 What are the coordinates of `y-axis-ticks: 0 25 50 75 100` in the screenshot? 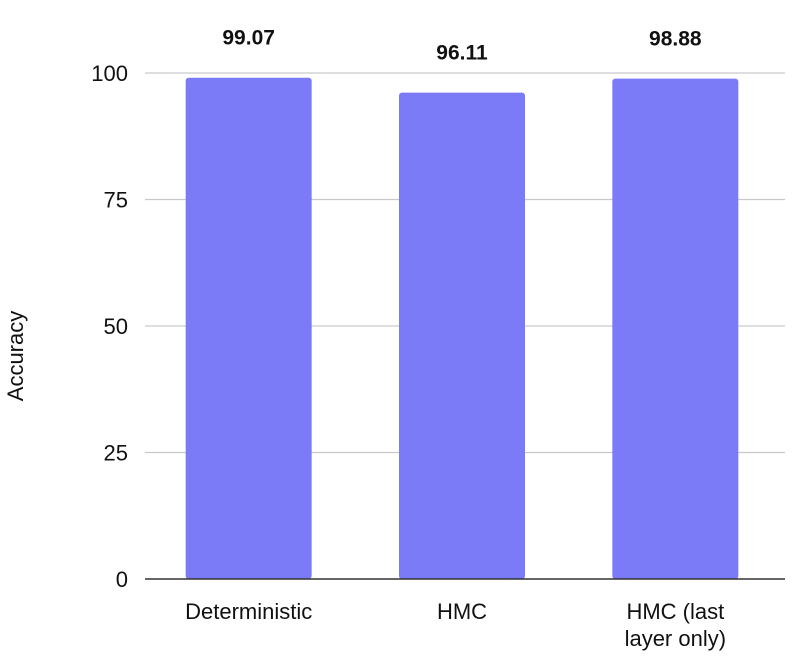 It's located at (109, 326).